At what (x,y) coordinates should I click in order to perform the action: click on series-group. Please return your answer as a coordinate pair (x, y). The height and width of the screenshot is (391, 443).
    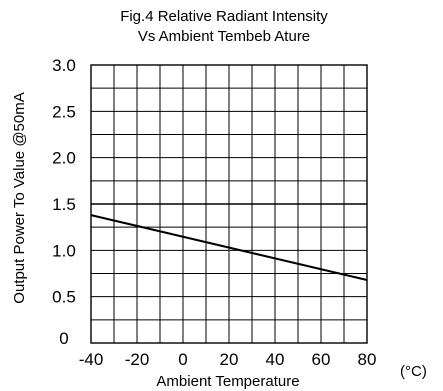
    Looking at the image, I should click on (229, 247).